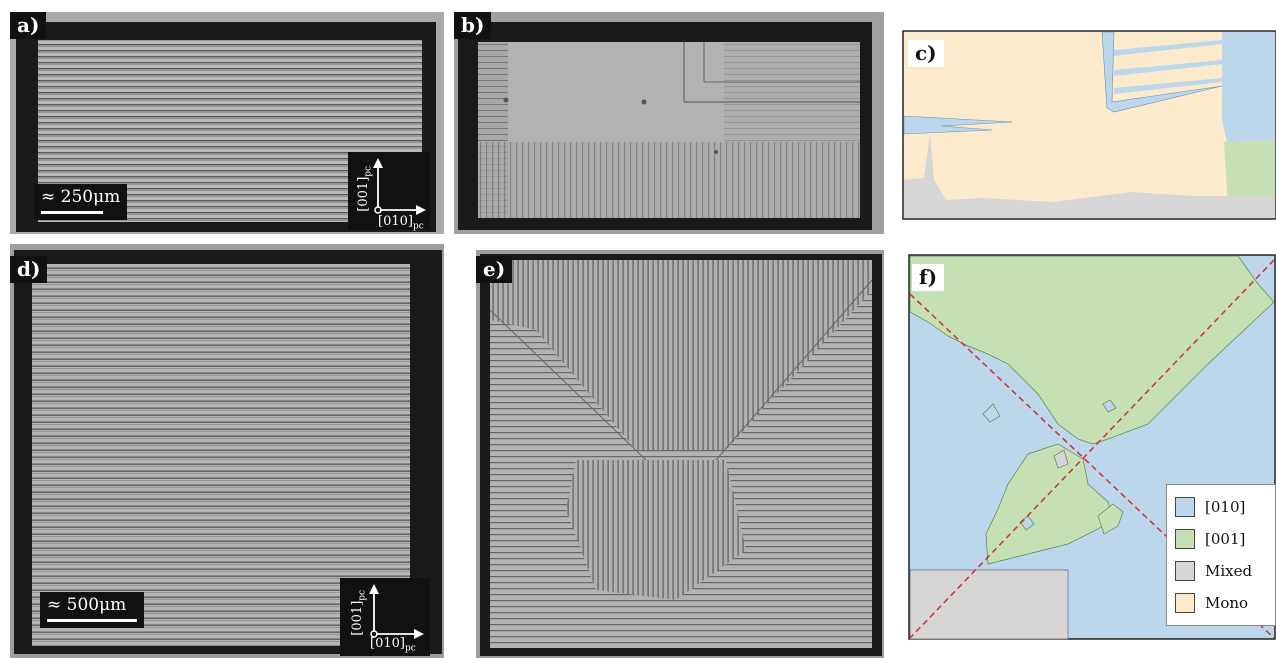 The image size is (1276, 658). I want to click on micrograph-b, so click(669, 123).